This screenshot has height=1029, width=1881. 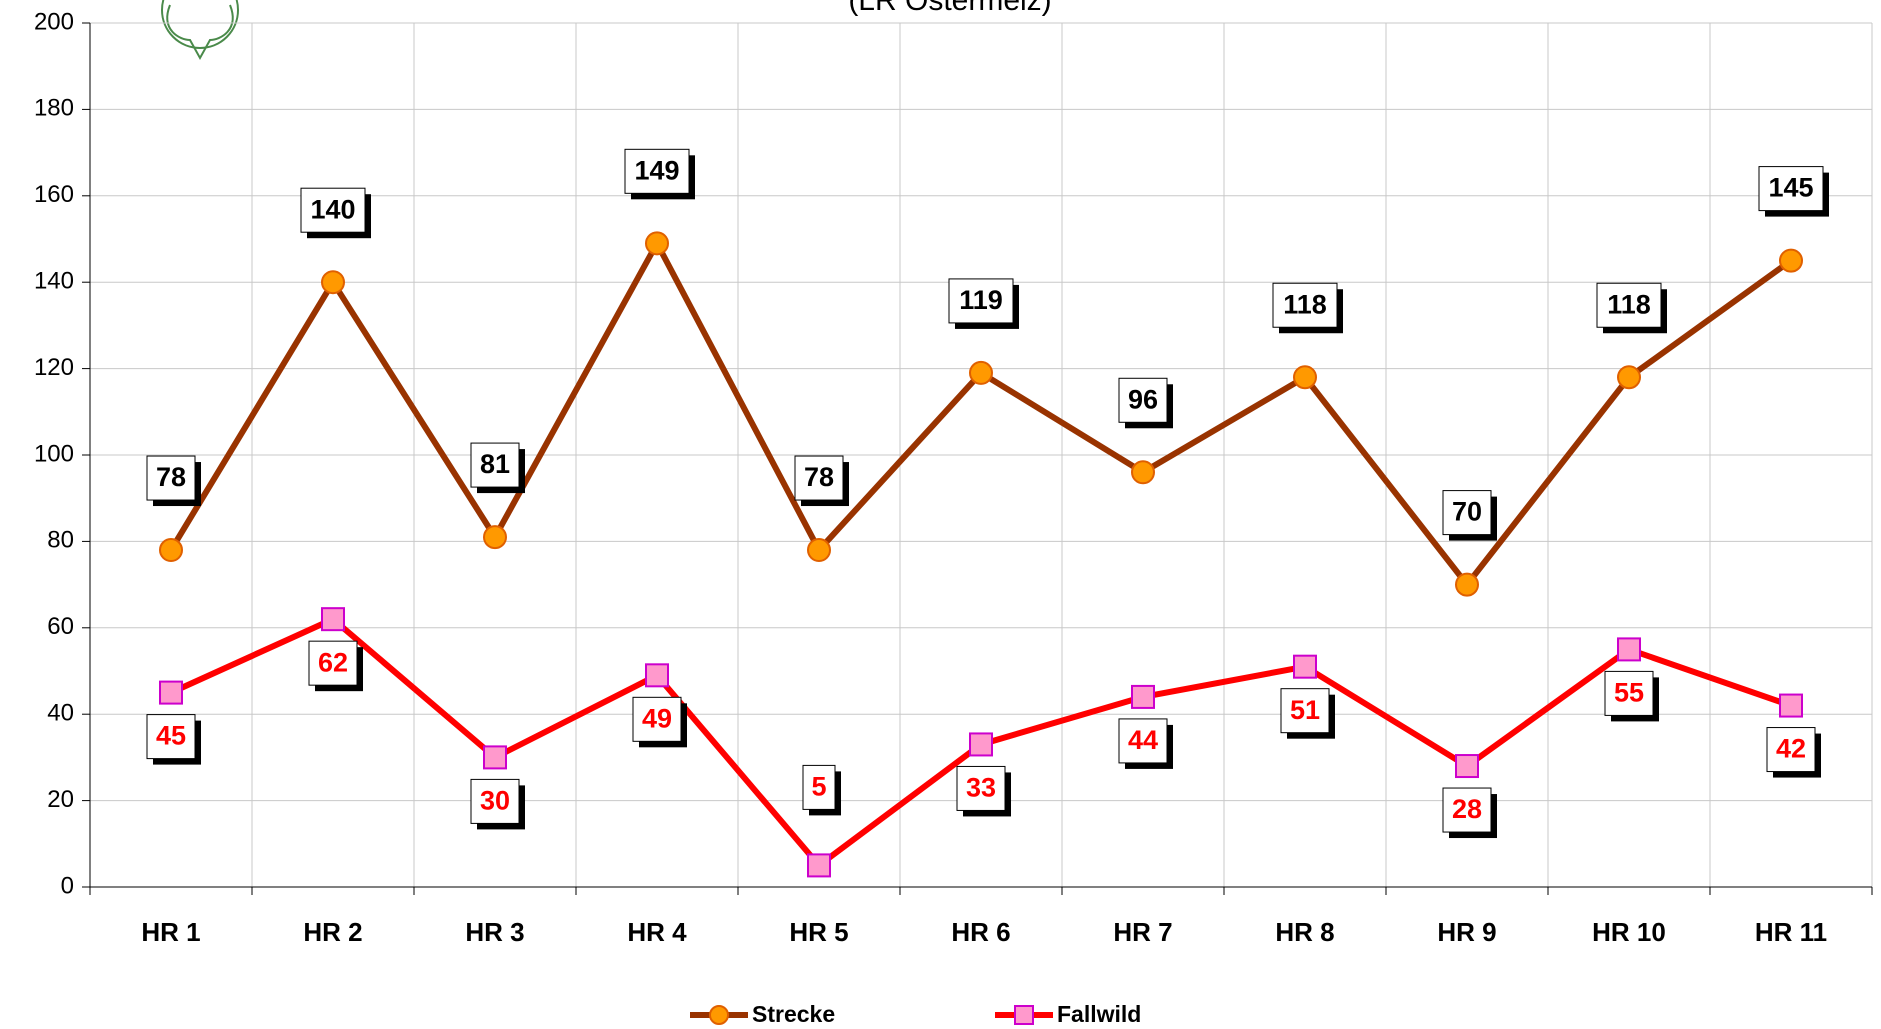 I want to click on x-tick-label: HR 6, so click(x=980, y=932).